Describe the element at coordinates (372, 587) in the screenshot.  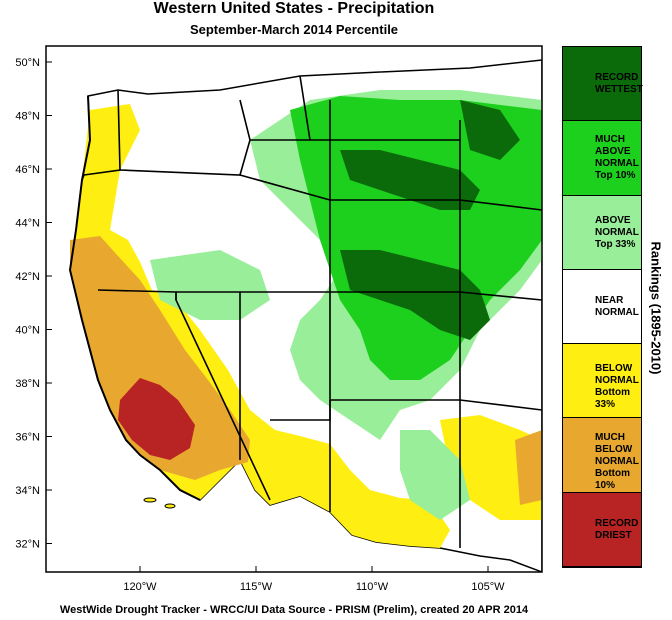
I see `longitude-label: 110°W` at that location.